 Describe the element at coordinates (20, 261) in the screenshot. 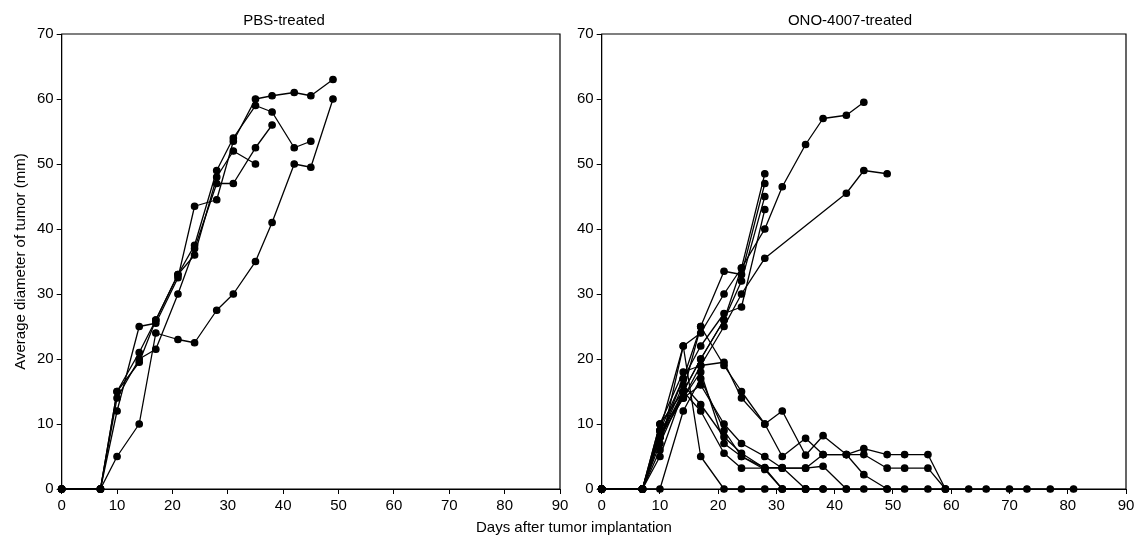

I see `y-axis-title: Average diameter of tumor (mm)` at that location.